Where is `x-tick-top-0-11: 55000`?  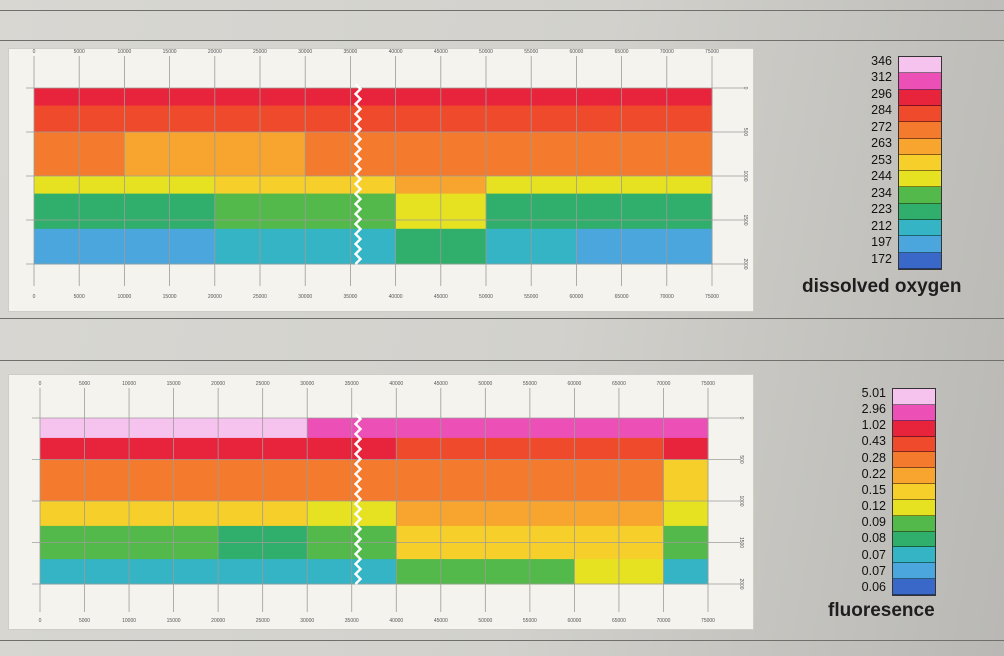
x-tick-top-0-11: 55000 is located at coordinates (531, 52).